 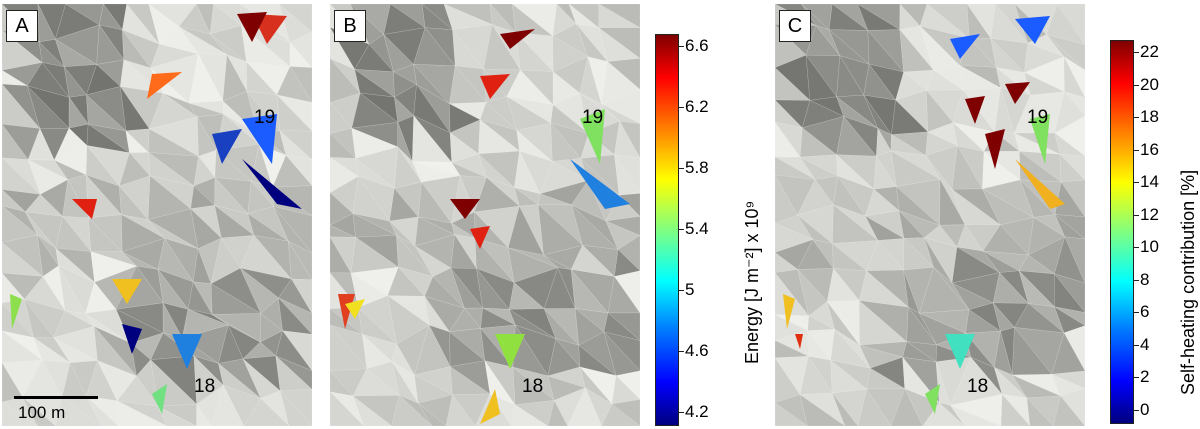 What do you see at coordinates (697, 350) in the screenshot?
I see `colorbar-tick-label: 4.6` at bounding box center [697, 350].